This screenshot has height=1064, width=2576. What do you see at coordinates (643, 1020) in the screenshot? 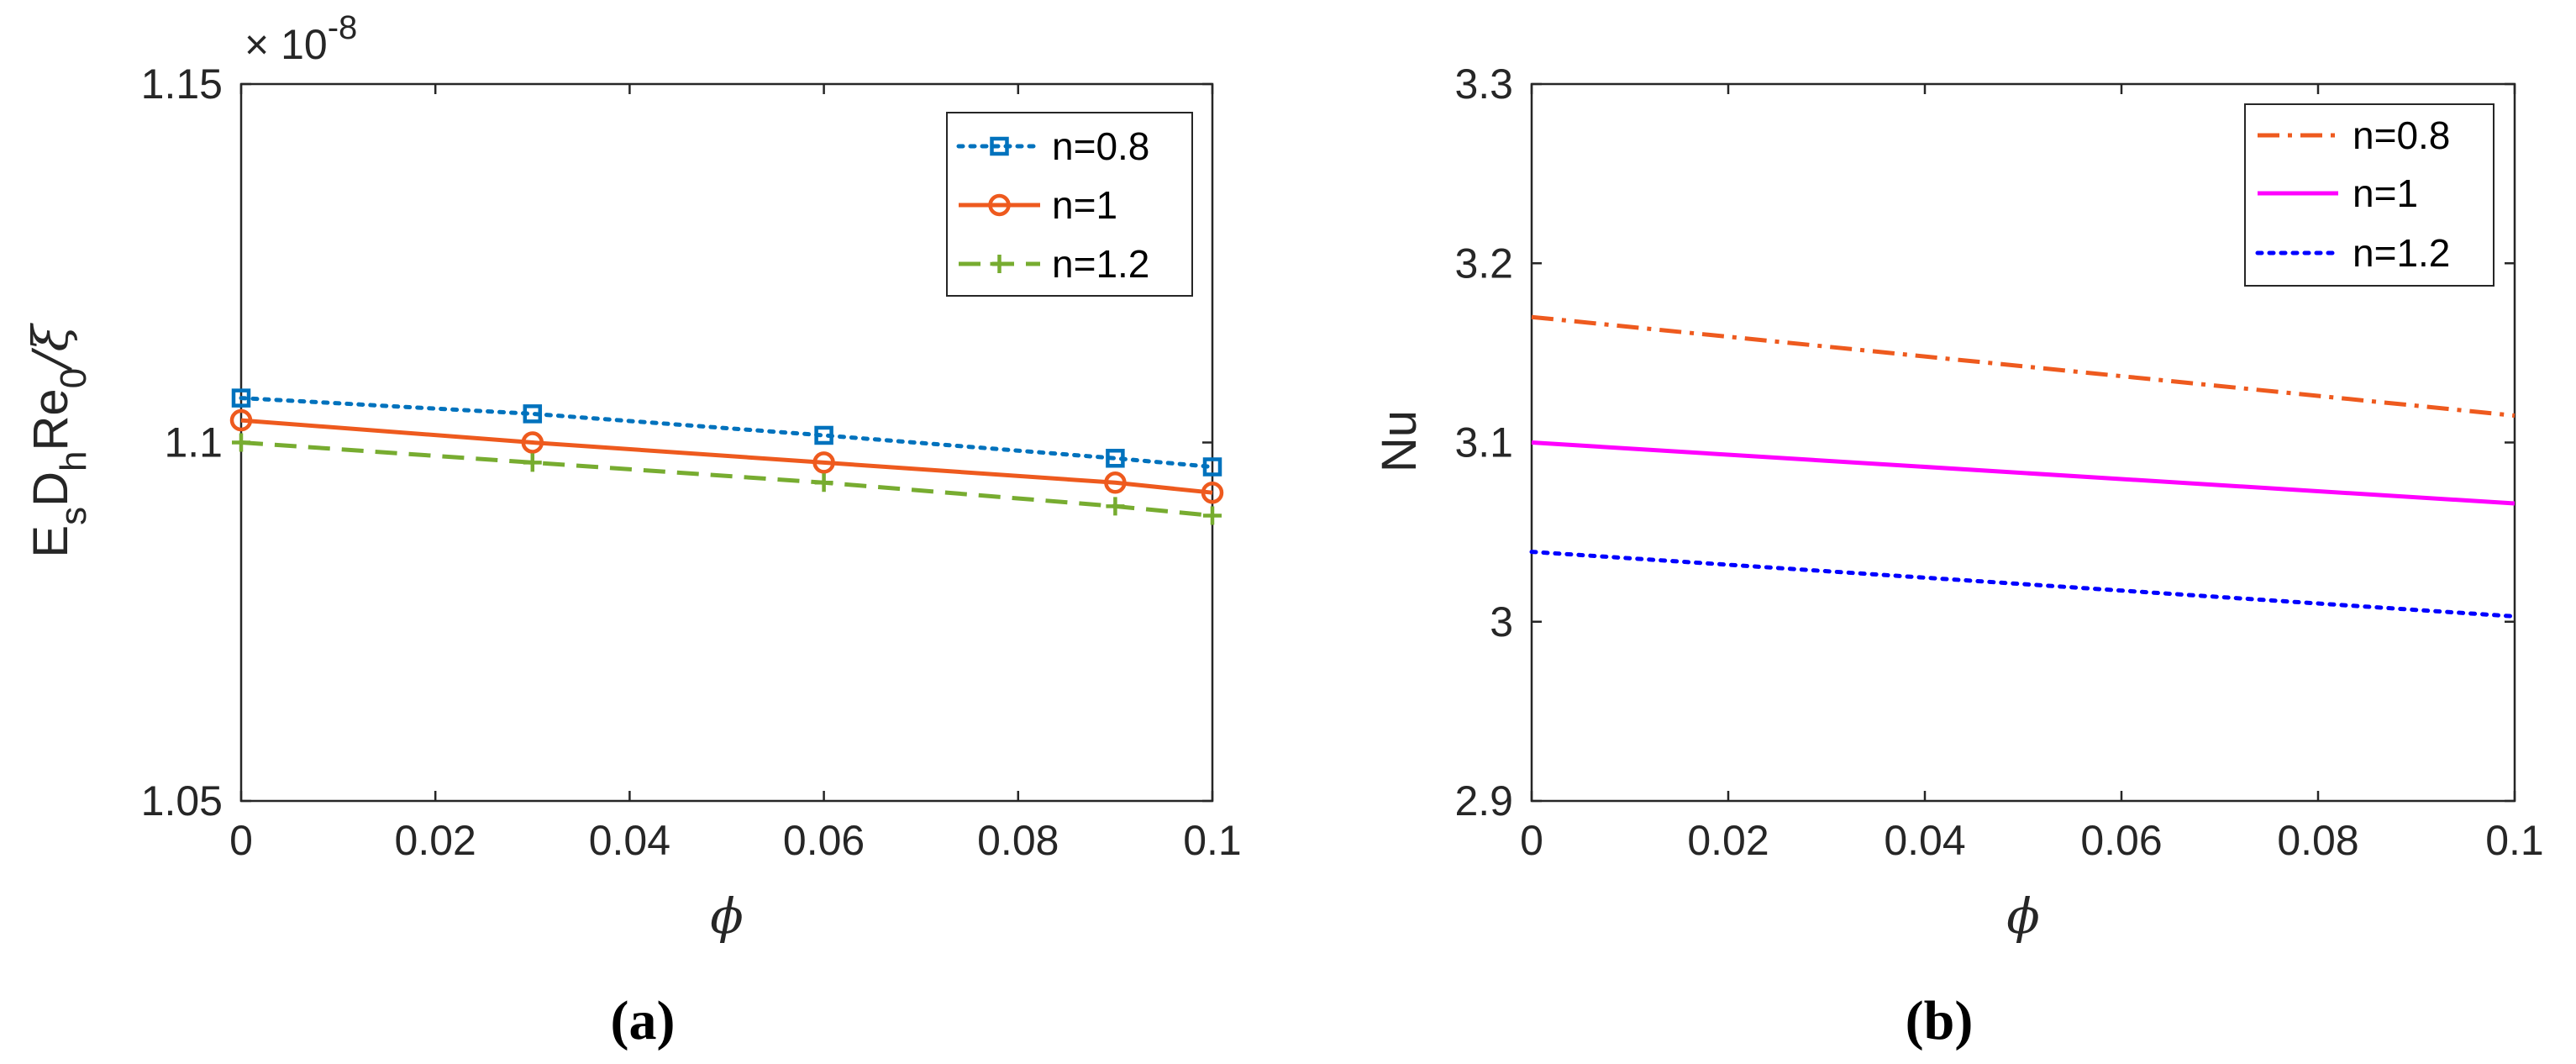
I see `panel-label: (a)` at bounding box center [643, 1020].